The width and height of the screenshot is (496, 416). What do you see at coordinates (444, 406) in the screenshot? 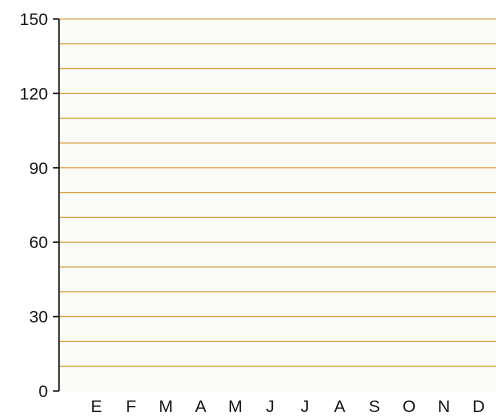
I see `x-tick-label: N` at bounding box center [444, 406].